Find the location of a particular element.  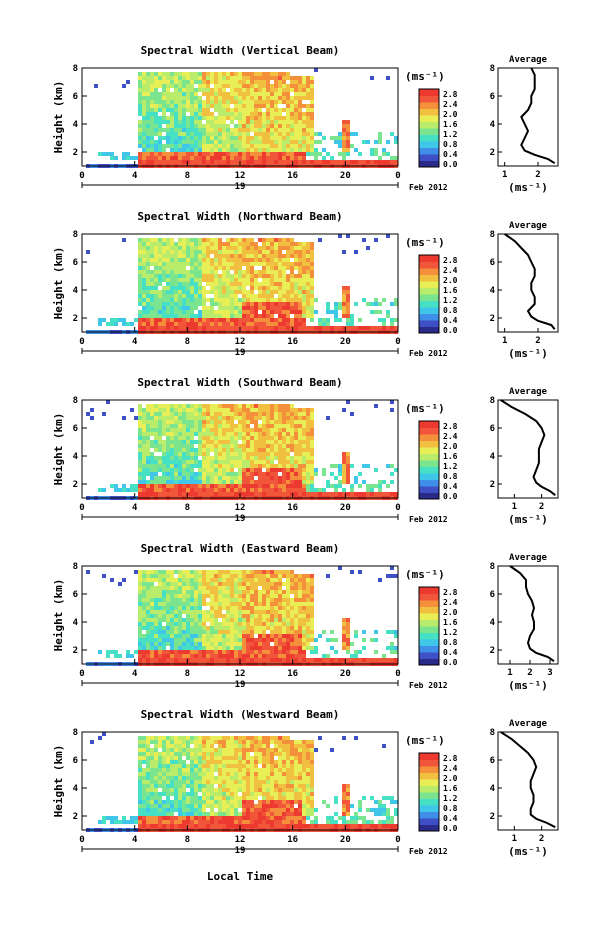

colorbar-tick-label: 0.4 is located at coordinates (450, 652).